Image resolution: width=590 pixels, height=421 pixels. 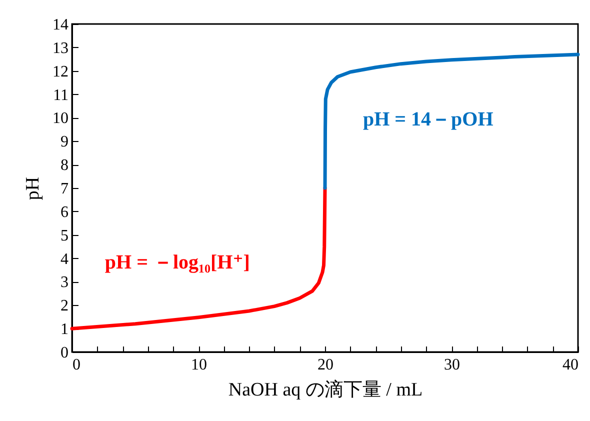 What do you see at coordinates (60, 25) in the screenshot?
I see `y-tick-label: 14` at bounding box center [60, 25].